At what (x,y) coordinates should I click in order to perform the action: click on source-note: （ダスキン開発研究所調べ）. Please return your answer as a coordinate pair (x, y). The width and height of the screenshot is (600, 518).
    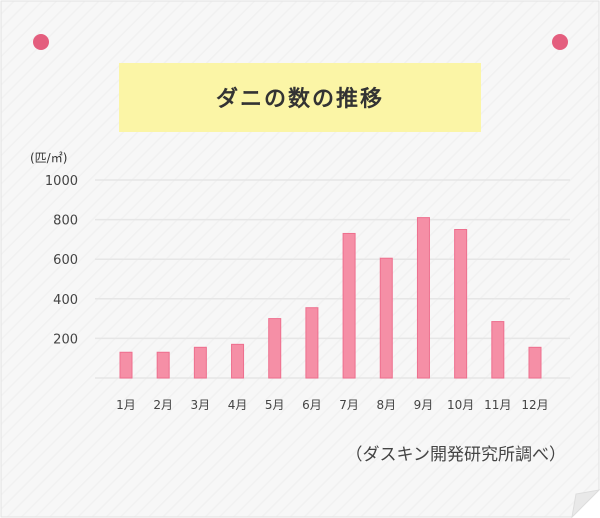
    Looking at the image, I should click on (456, 455).